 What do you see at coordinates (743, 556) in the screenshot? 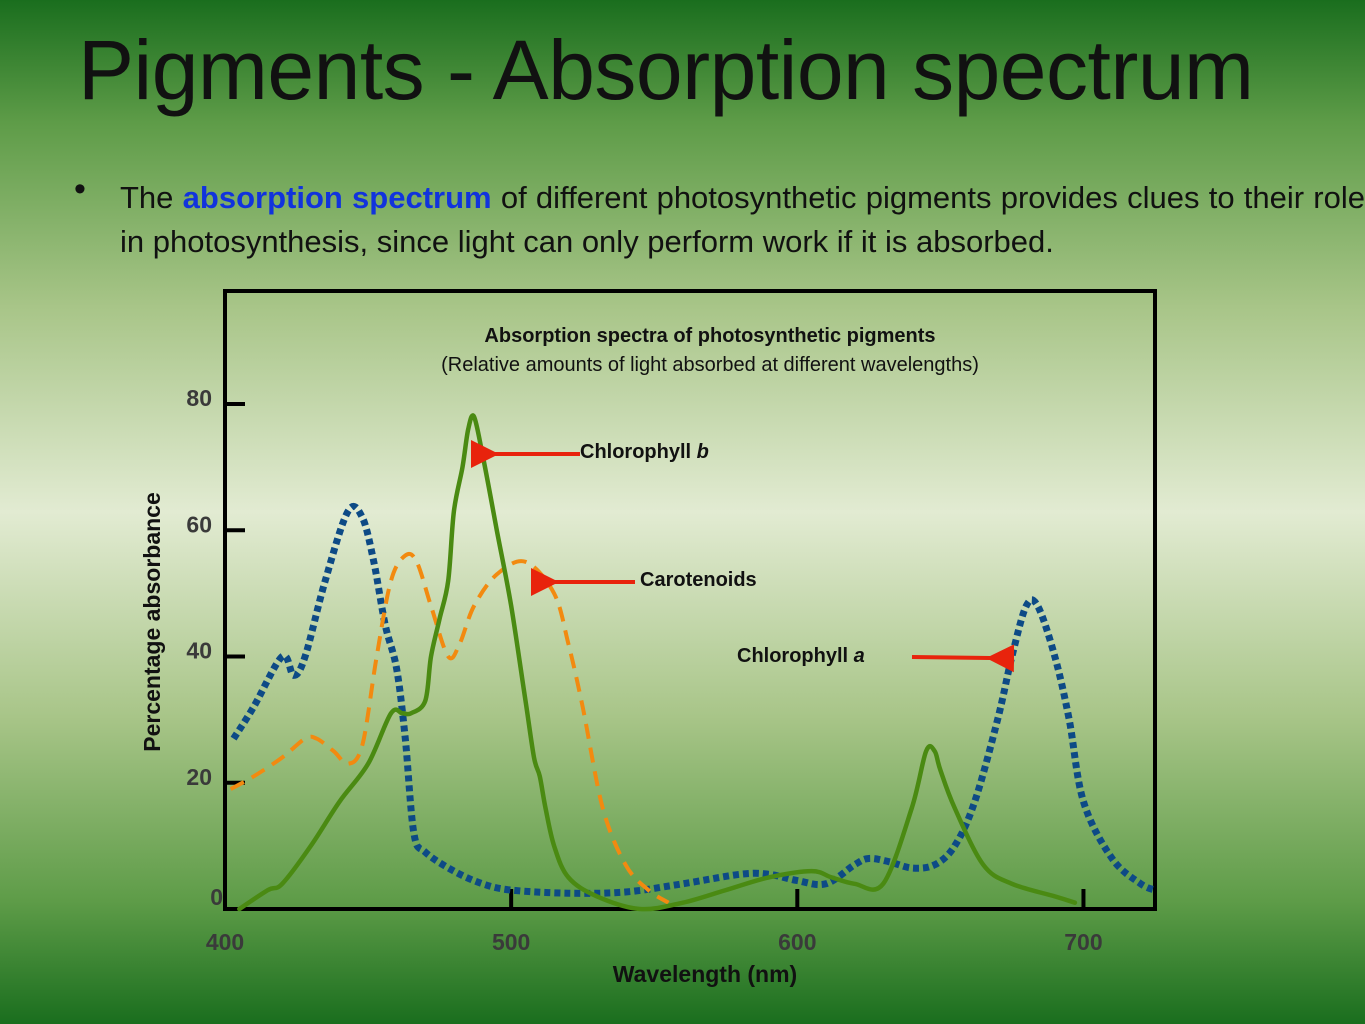
I see `annotations-group: Chlorophyll b Carotenoids Chlorophyll a` at bounding box center [743, 556].